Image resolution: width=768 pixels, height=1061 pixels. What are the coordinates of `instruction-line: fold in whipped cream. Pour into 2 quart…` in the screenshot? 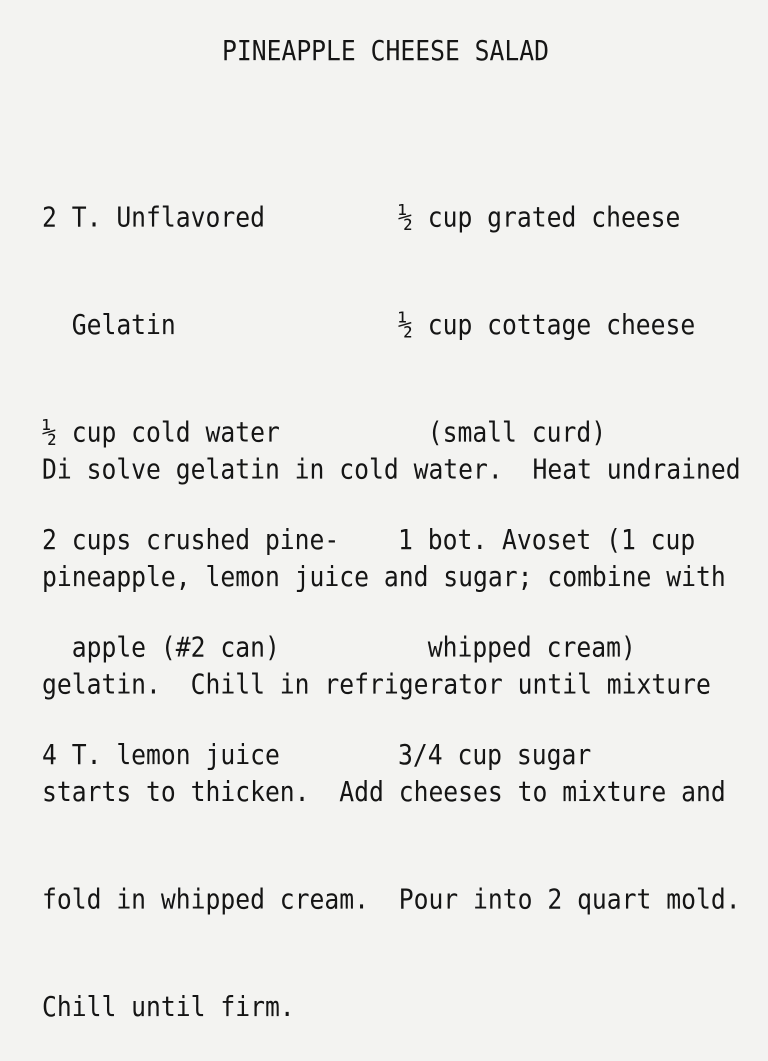 It's located at (391, 899).